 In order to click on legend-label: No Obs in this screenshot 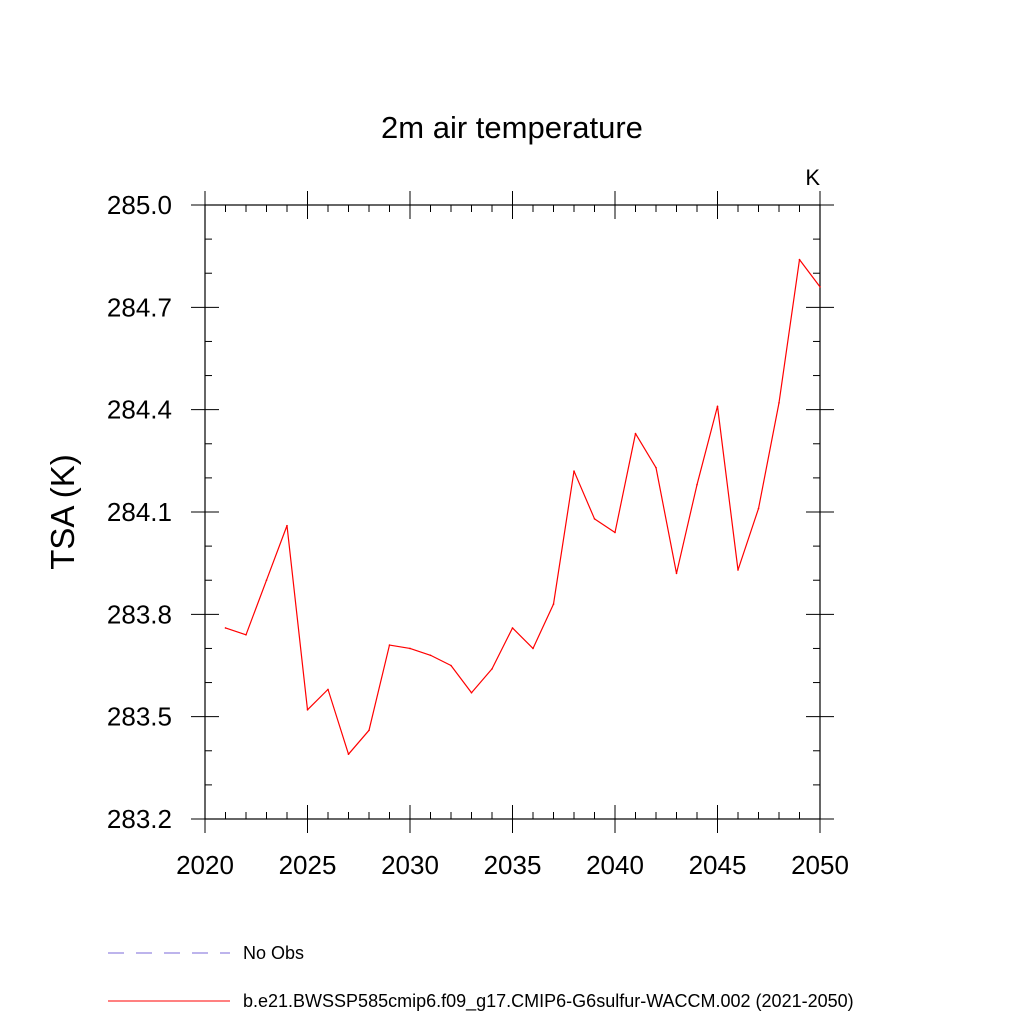, I will do `click(273, 953)`.